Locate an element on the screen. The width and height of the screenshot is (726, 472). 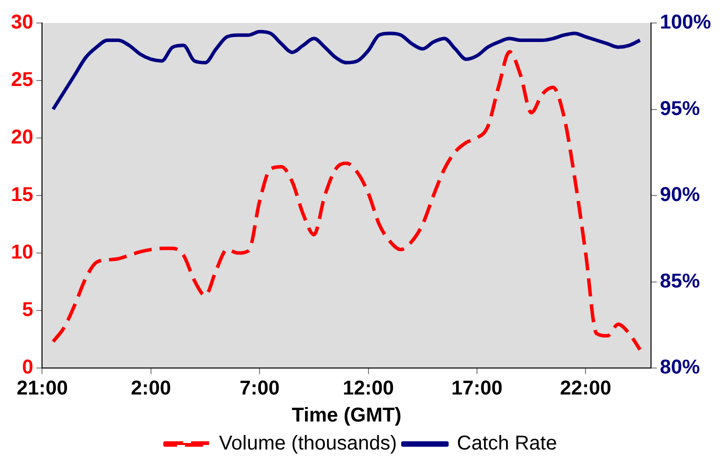
legend-label: Catch Rate is located at coordinates (506, 443).